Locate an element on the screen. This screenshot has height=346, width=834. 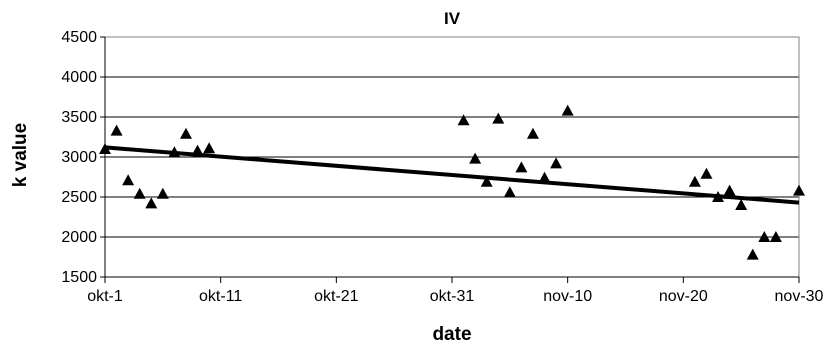
y-tick-label: 2500 is located at coordinates (79, 197).